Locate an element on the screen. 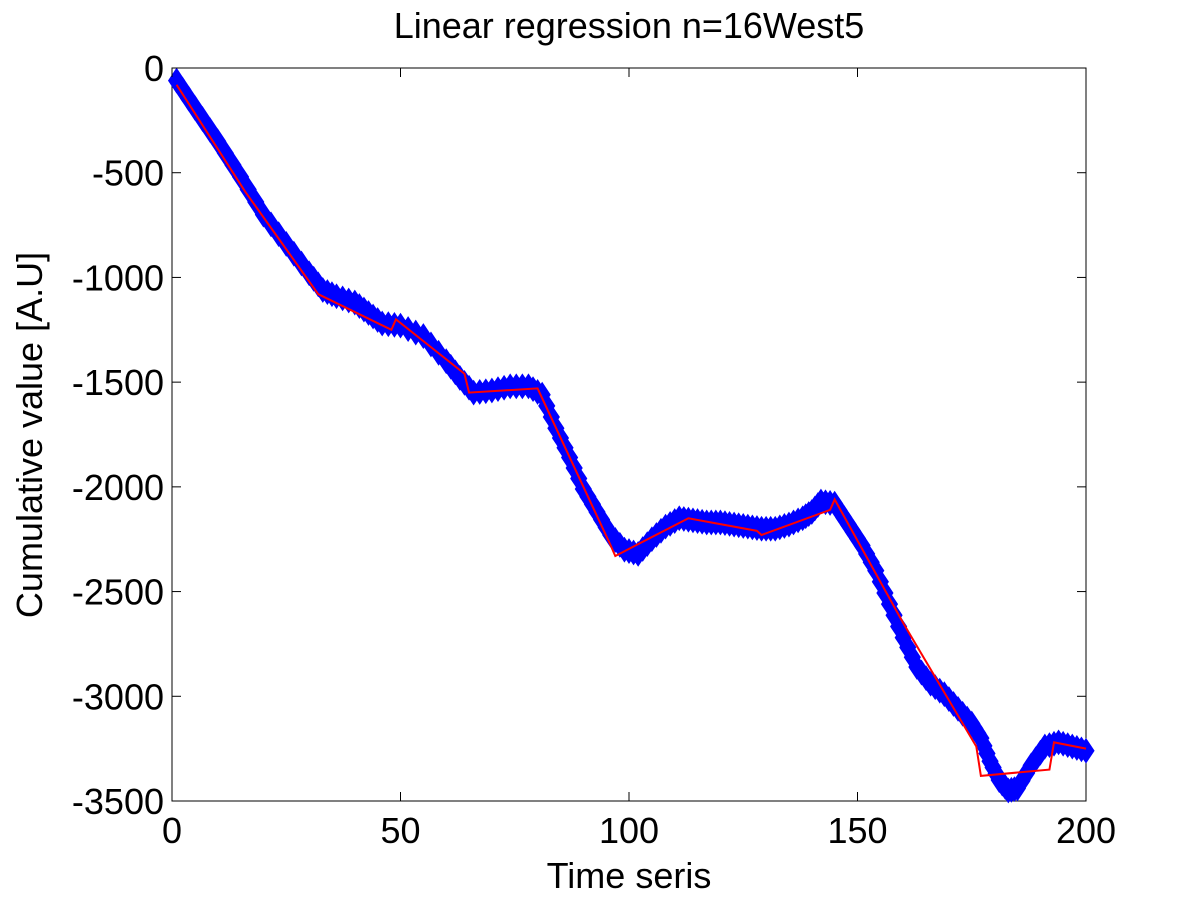 This screenshot has width=1201, height=901. y-tick-label: -500 is located at coordinates (128, 173).